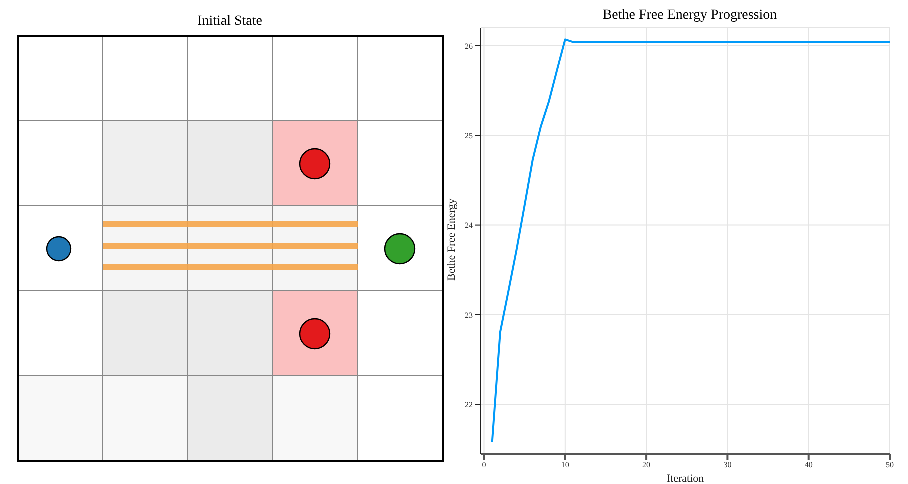 This screenshot has width=908, height=484. I want to click on x-axis-title: Iteration, so click(685, 478).